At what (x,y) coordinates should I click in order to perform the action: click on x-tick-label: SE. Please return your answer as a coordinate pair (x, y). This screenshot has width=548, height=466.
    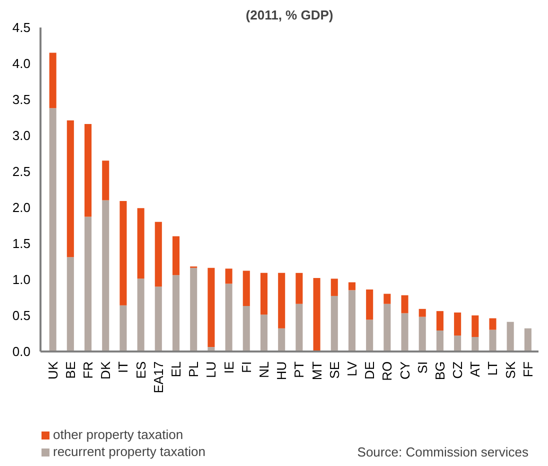
    Looking at the image, I should click on (334, 370).